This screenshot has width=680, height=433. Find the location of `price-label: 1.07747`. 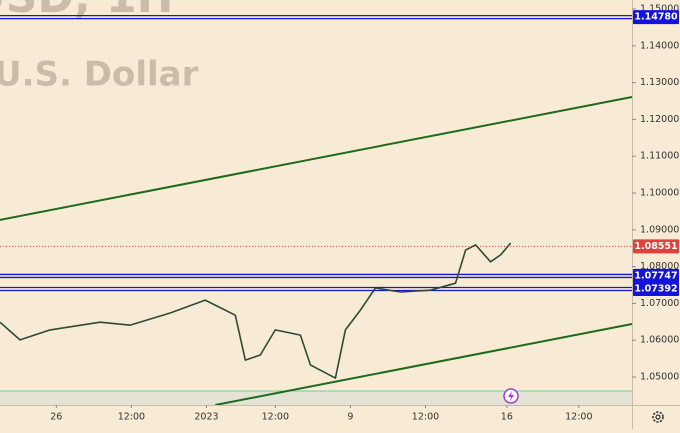

price-label: 1.07747 is located at coordinates (655, 275).